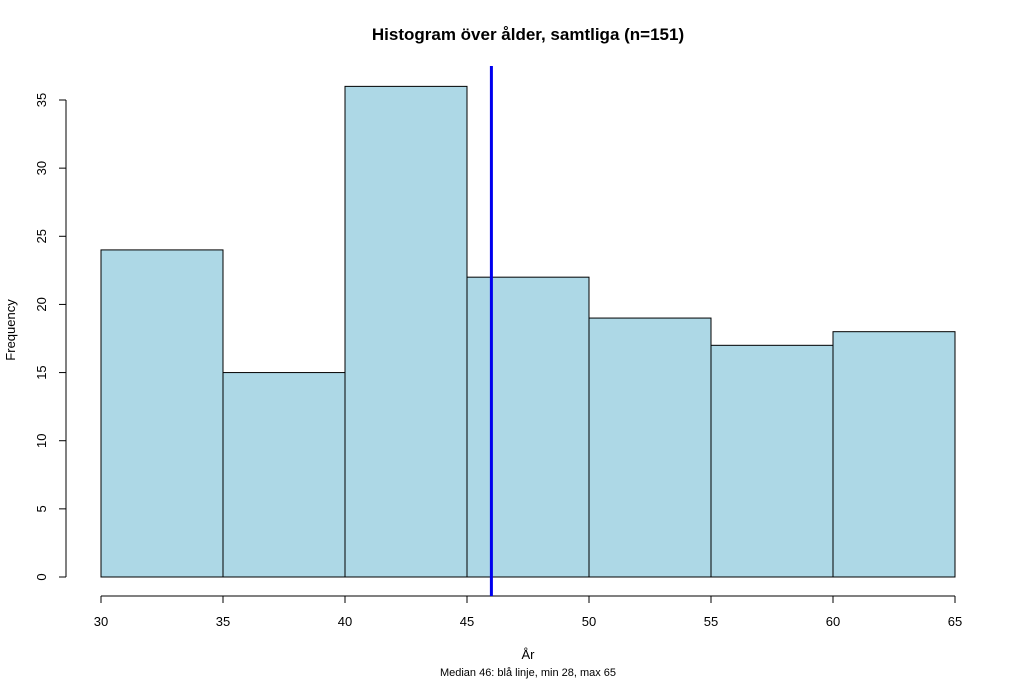  What do you see at coordinates (589, 621) in the screenshot?
I see `x-tick-label: 50` at bounding box center [589, 621].